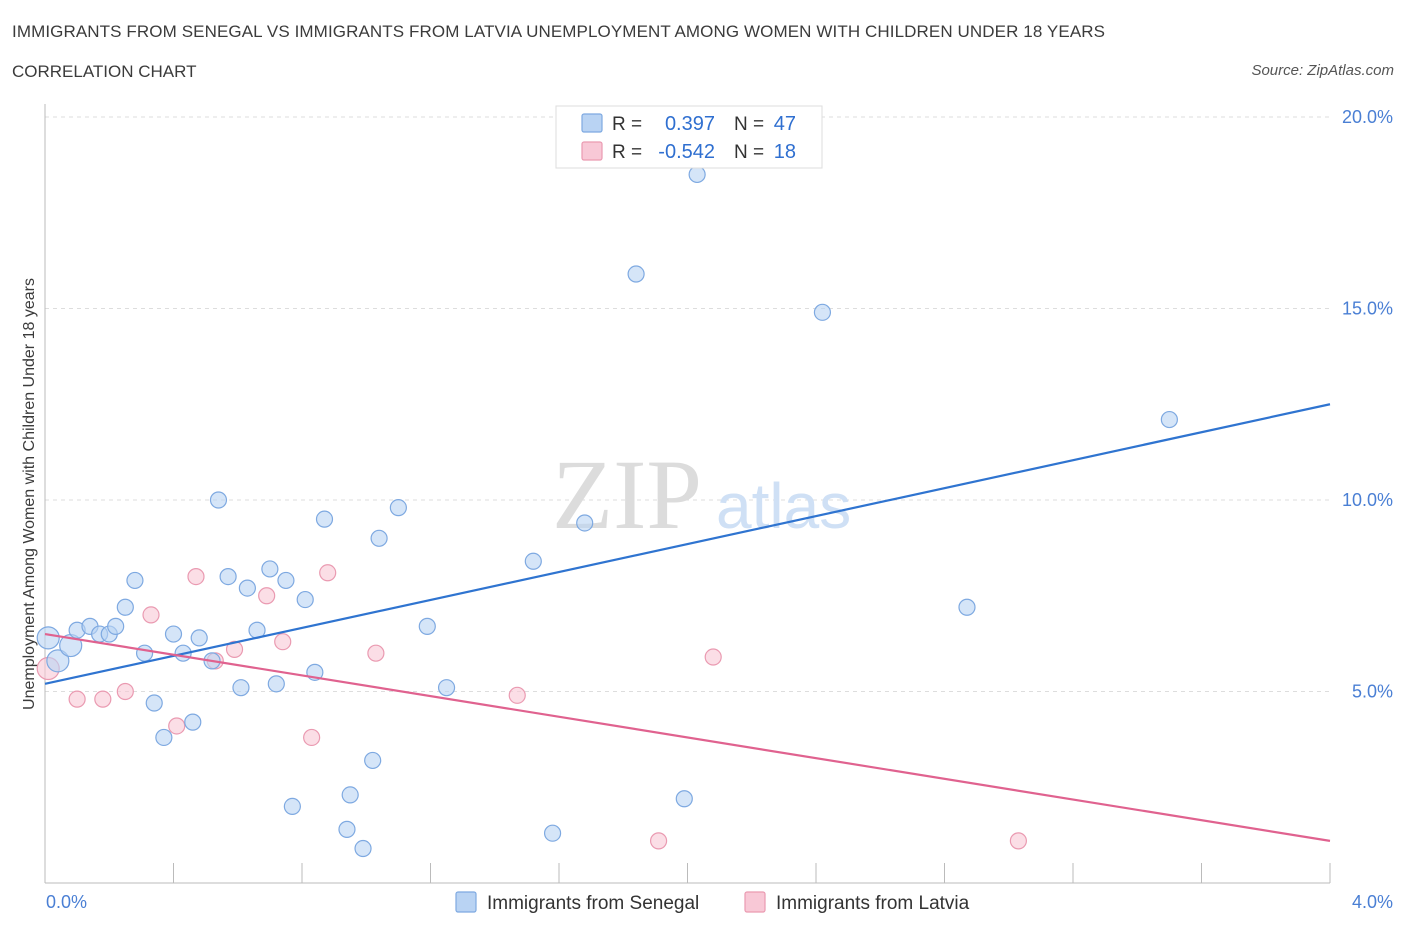 This screenshot has height=930, width=1406. Describe the element at coordinates (466, 902) in the screenshot. I see `legend-swatch-senegal` at that location.